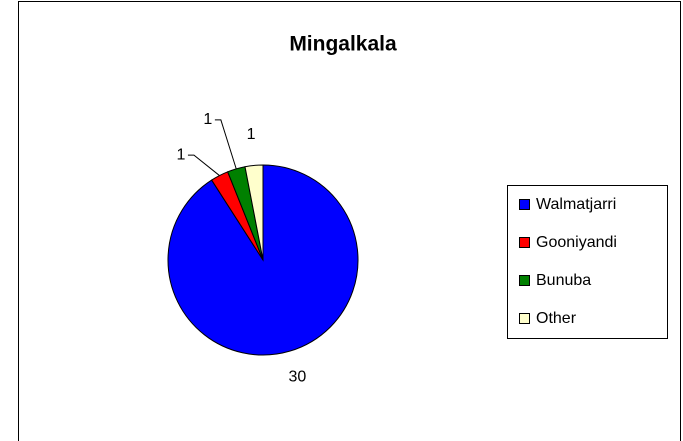 Image resolution: width=683 pixels, height=441 pixels. What do you see at coordinates (576, 242) in the screenshot?
I see `legend-label: Gooniyandi` at bounding box center [576, 242].